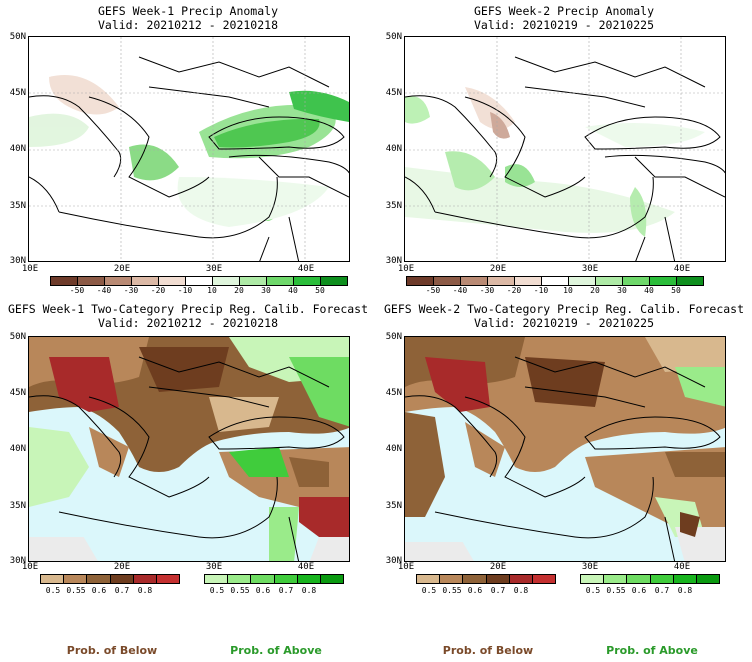 The width and height of the screenshot is (752, 662). I want to click on cbar-label: 20, so click(595, 290).